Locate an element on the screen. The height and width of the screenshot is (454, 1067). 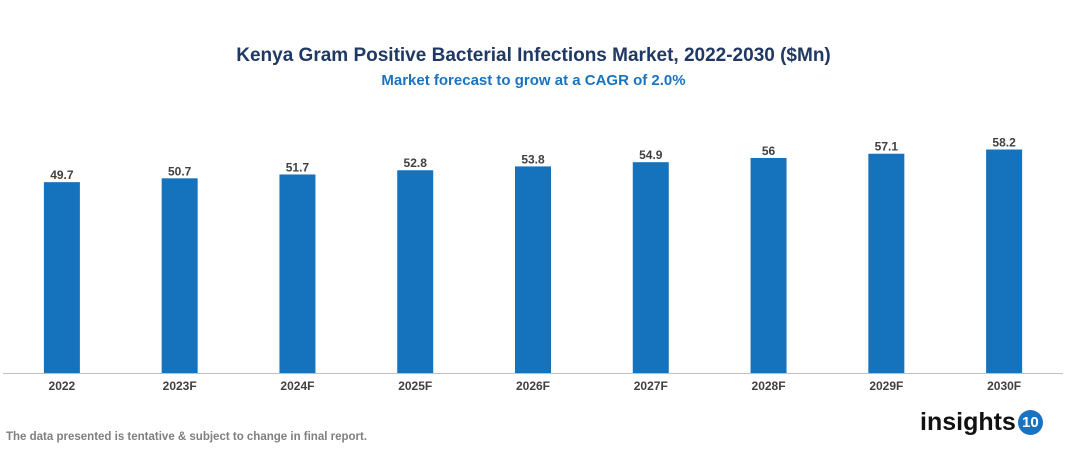
insights10-logo: insights 10 is located at coordinates (981, 422).